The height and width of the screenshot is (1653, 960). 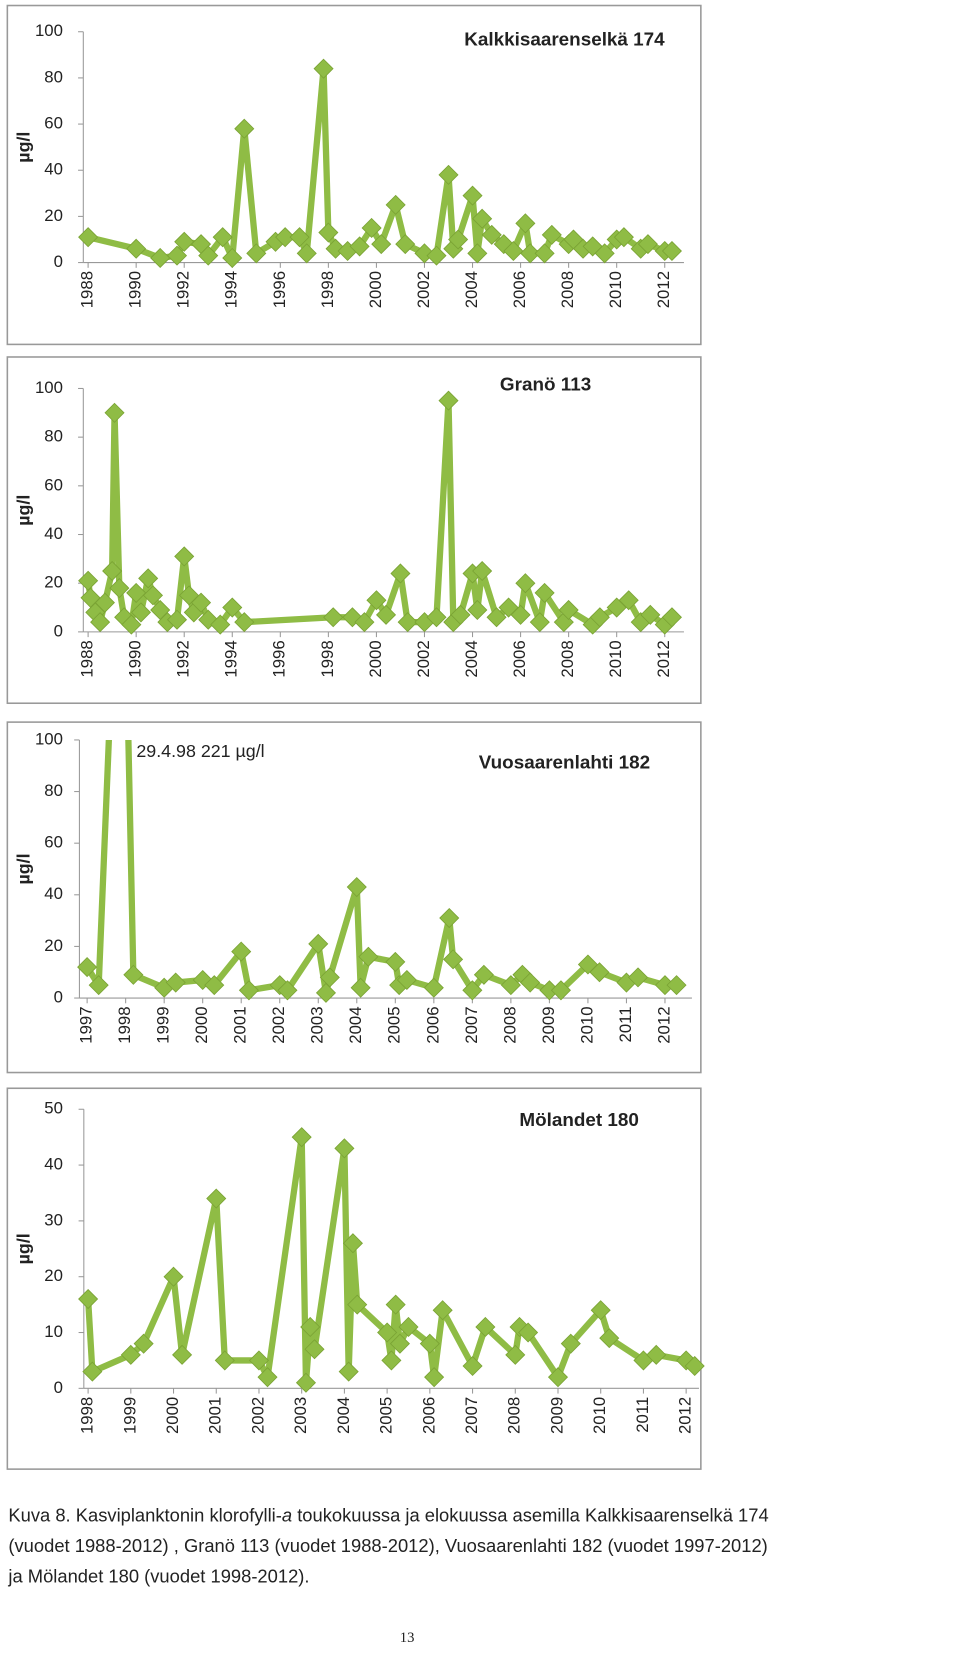 I want to click on x-tick-label: 2010, so click(x=586, y=1024).